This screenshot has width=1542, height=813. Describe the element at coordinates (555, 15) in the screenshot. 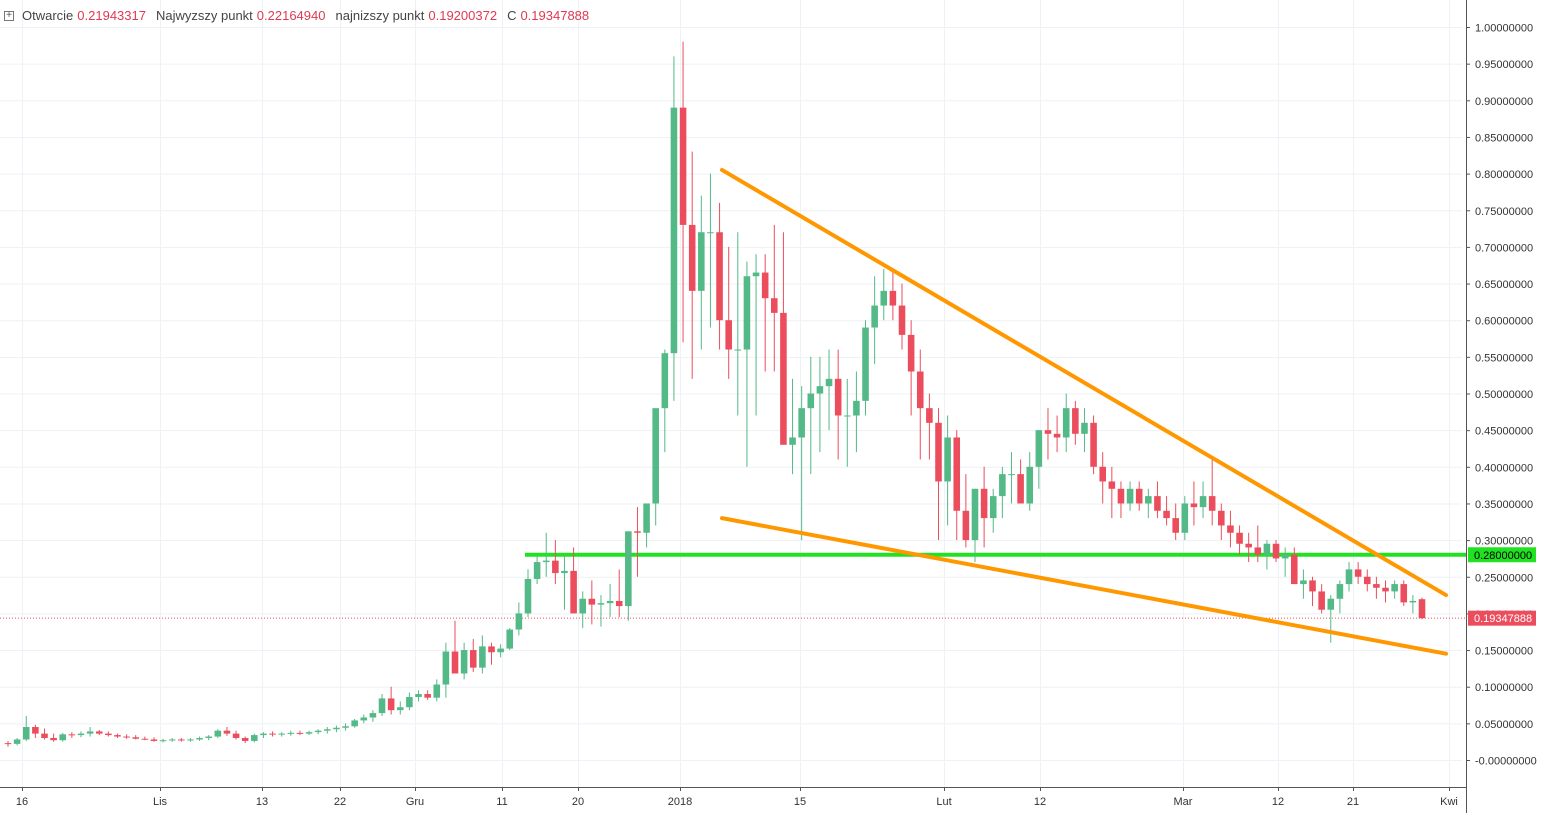

I see `close-value: 0.19347888` at that location.